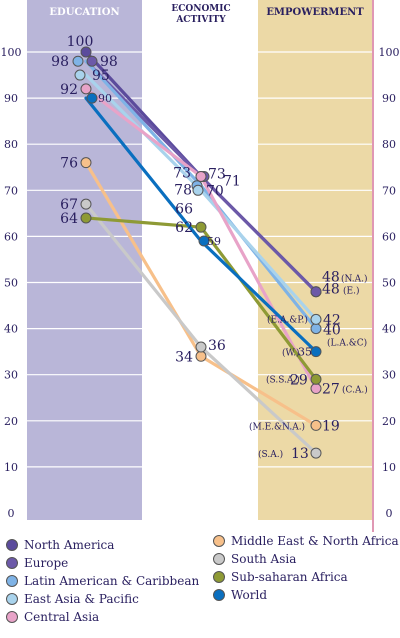 Image resolution: width=400 pixels, height=638 pixels. Describe the element at coordinates (11, 190) in the screenshot. I see `y-tick-left: 70` at that location.